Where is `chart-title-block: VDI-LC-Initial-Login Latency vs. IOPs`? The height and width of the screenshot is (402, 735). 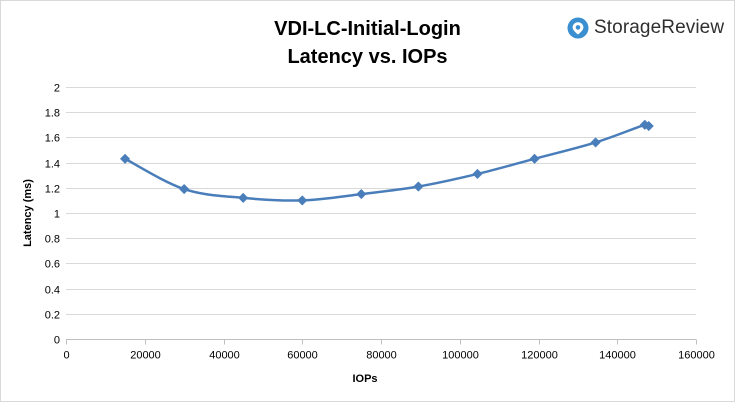
chart-title-block: VDI-LC-Initial-Login Latency vs. IOPs is located at coordinates (367, 43).